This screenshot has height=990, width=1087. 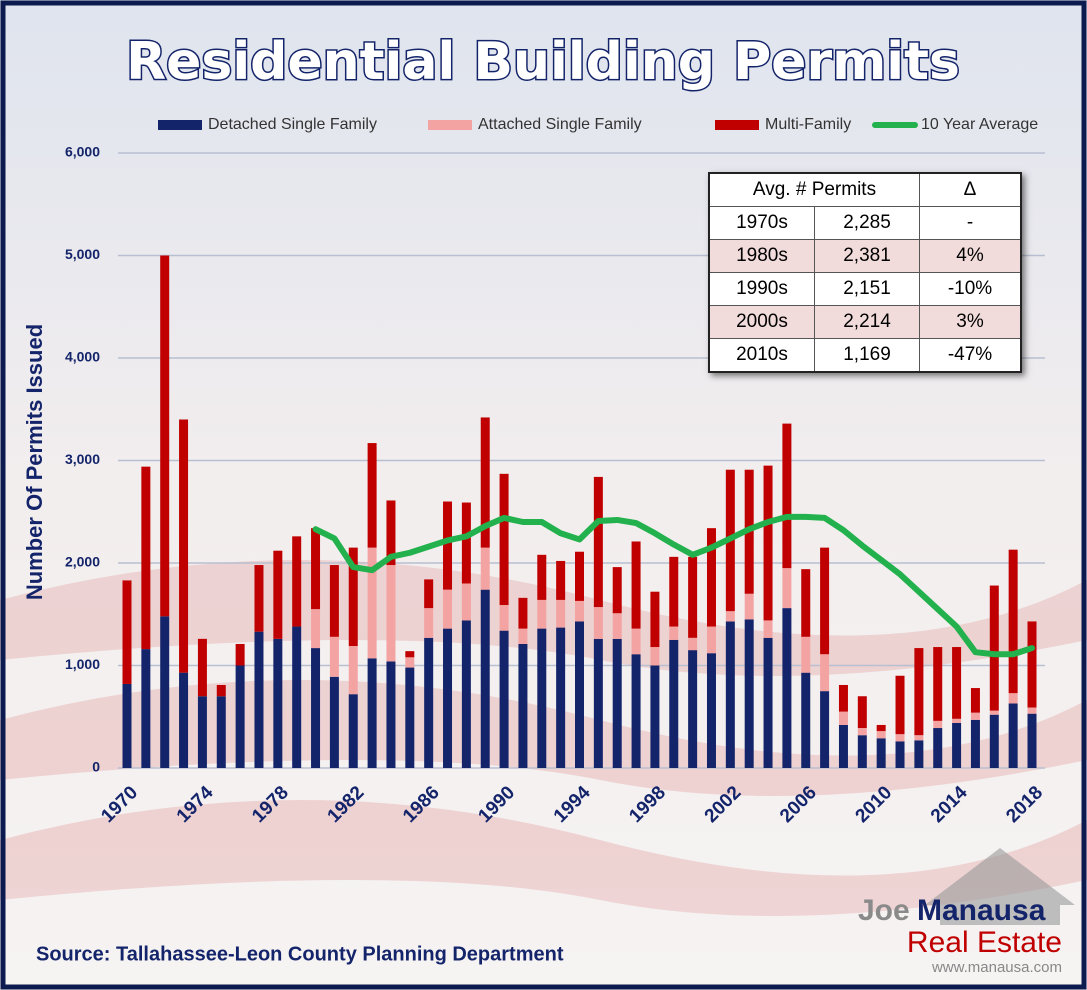 What do you see at coordinates (970, 289) in the screenshot?
I see `table-cell: -10%` at bounding box center [970, 289].